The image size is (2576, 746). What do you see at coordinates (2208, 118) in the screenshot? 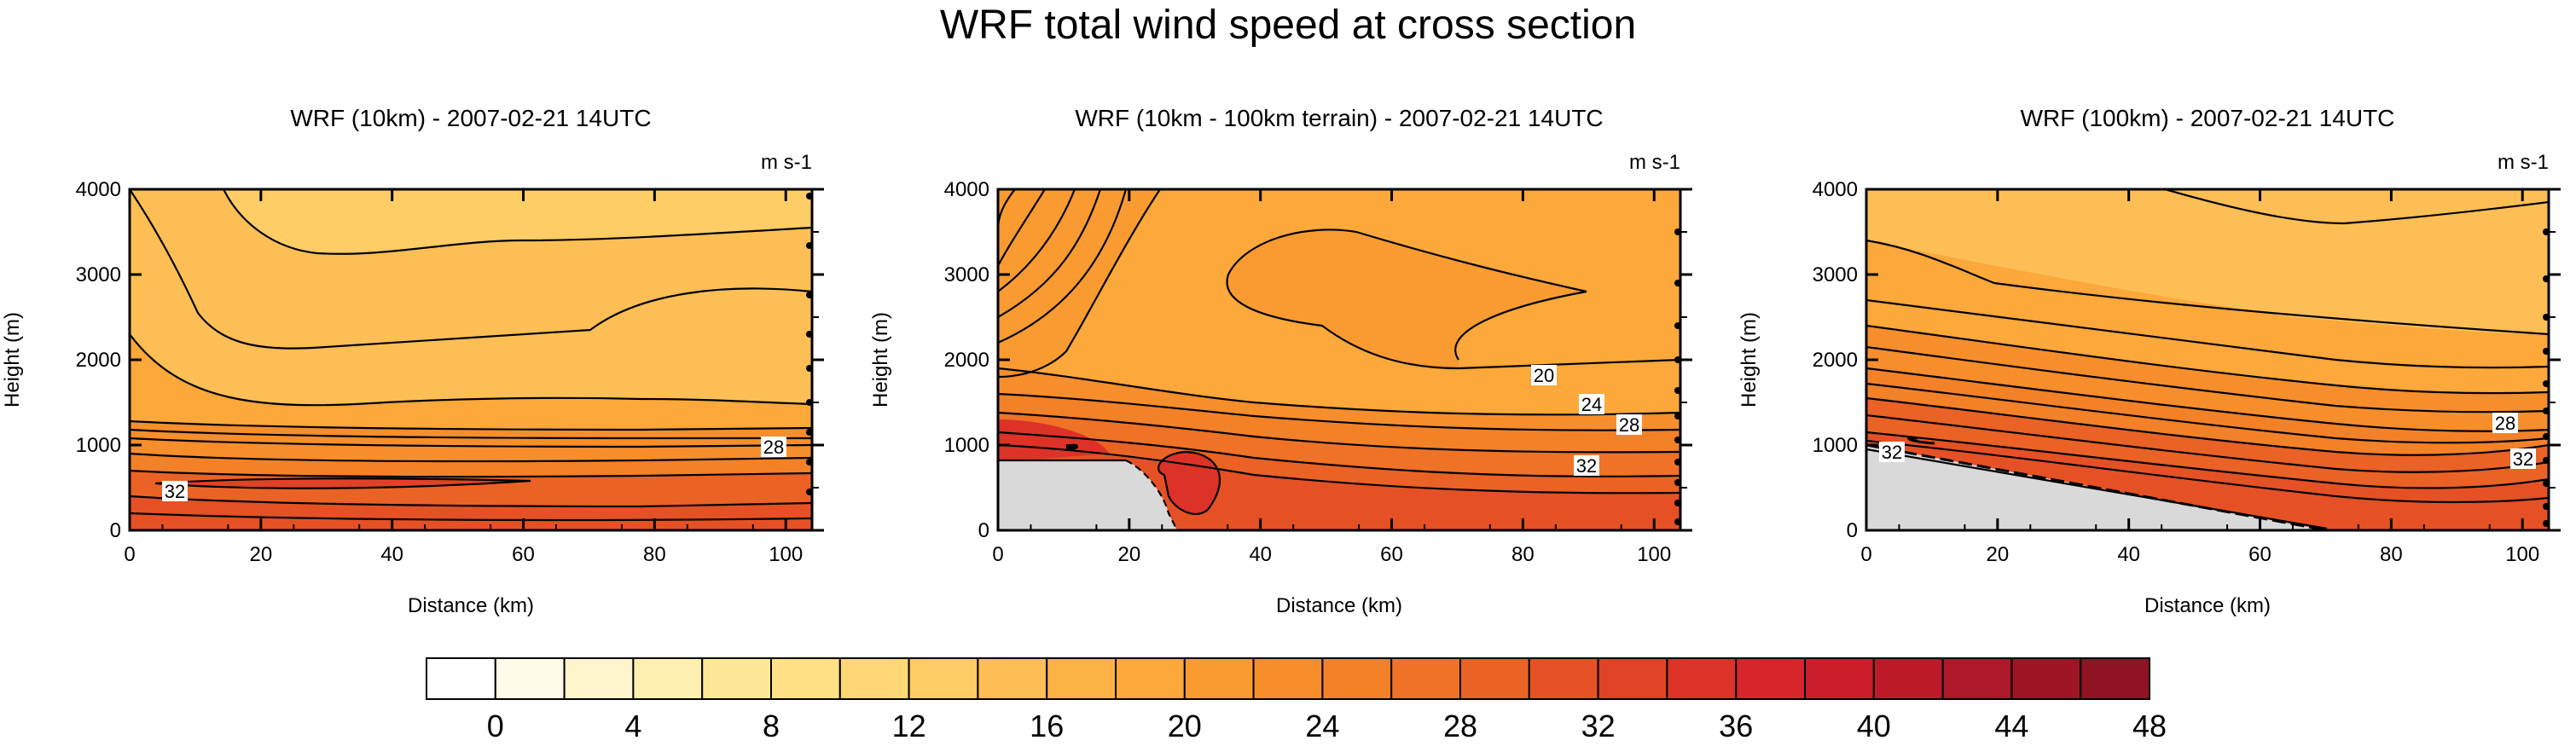
I see `panel-title: WRF (100km) - 2007-02-21 14UTC` at bounding box center [2208, 118].